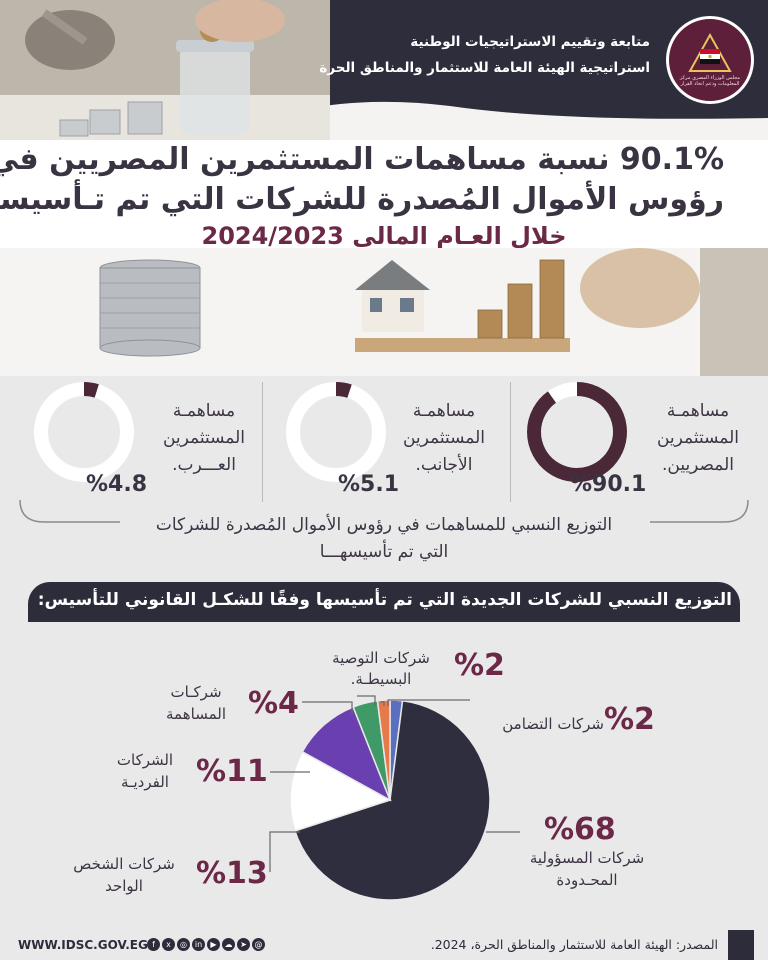  Describe the element at coordinates (168, 944) in the screenshot. I see `x-icon: x` at that location.